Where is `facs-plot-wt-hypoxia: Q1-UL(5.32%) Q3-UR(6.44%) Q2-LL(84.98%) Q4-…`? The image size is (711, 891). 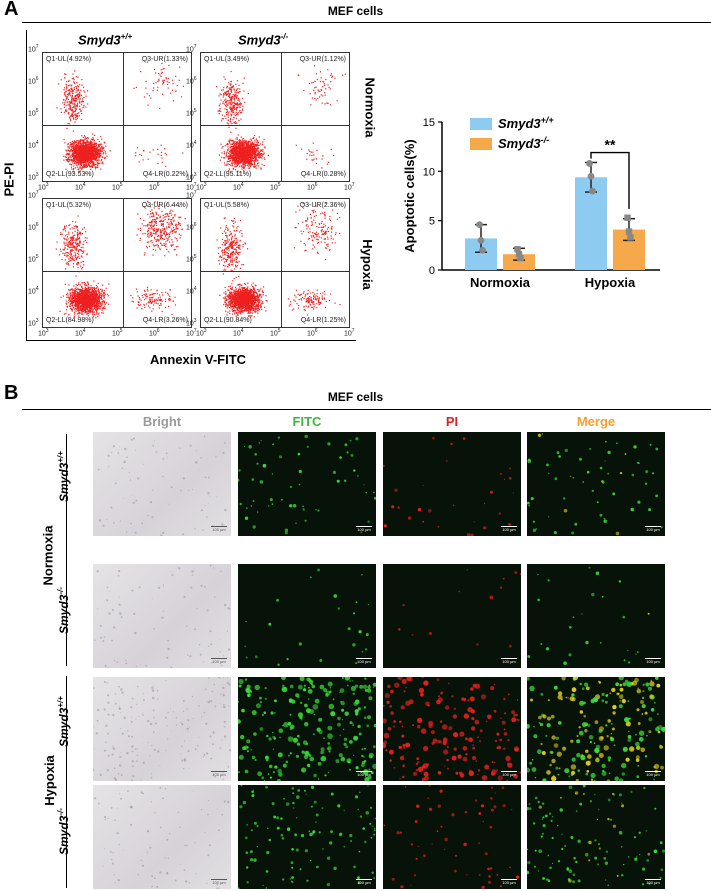 facs-plot-wt-hypoxia: Q1-UL(5.32%) Q3-UR(6.44%) Q2-LL(84.98%) Q4-… is located at coordinates (117, 263).